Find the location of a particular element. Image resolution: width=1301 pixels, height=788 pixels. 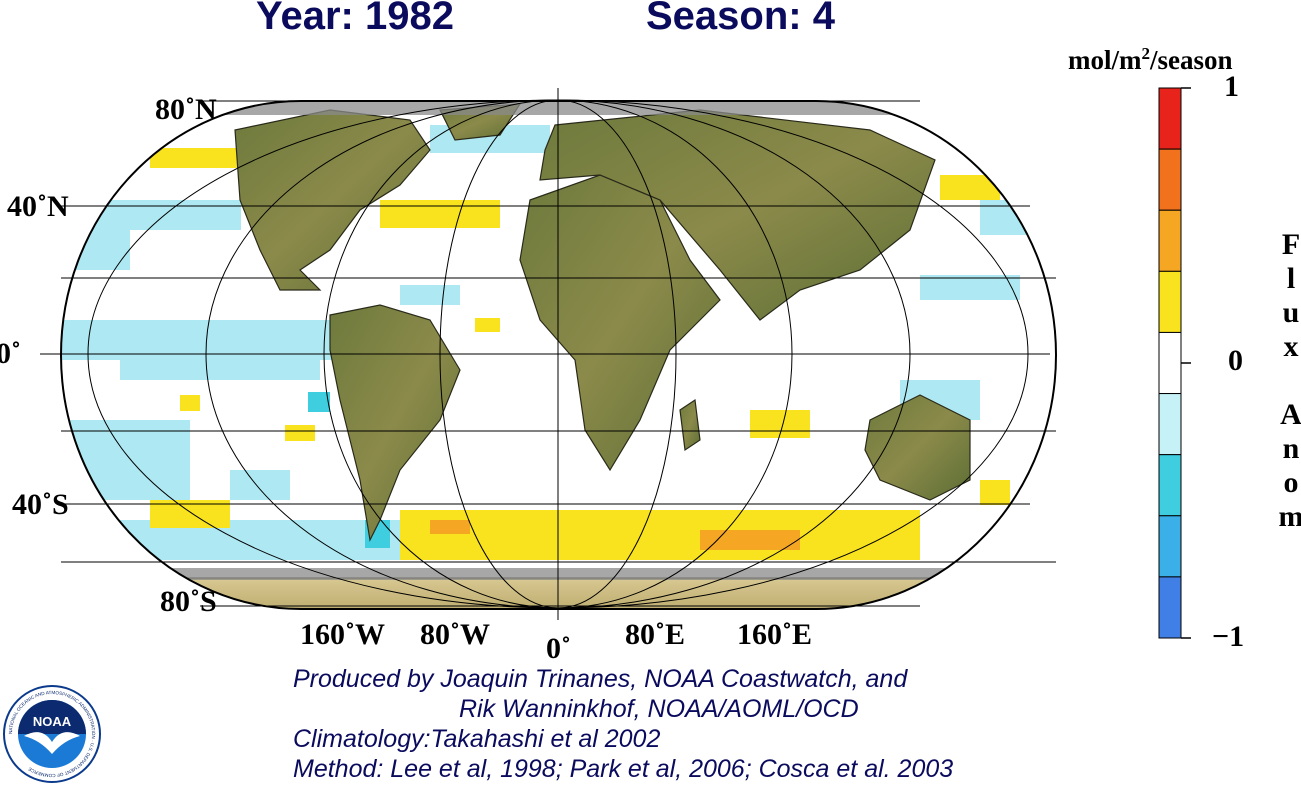

lon-label-160e: 160˚E is located at coordinates (774, 634).